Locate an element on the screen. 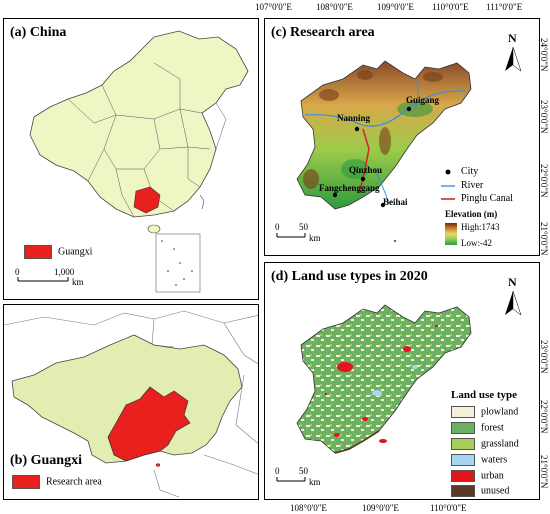 Image resolution: width=550 pixels, height=514 pixels. research-scale-left: 0 is located at coordinates (277, 227).